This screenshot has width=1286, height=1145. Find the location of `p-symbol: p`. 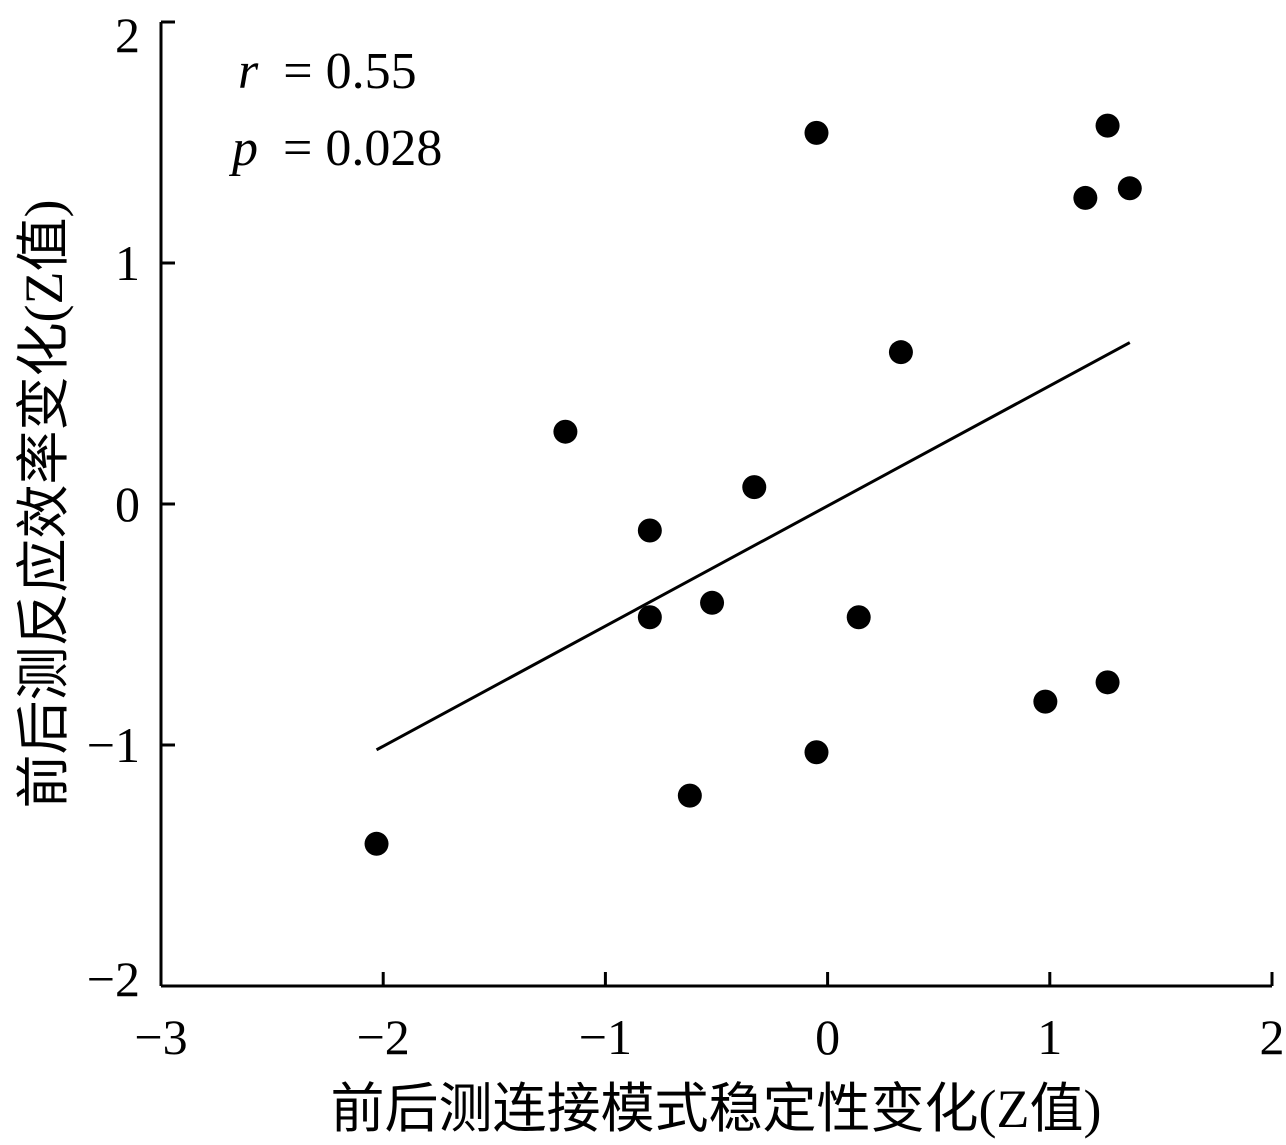

p-symbol: p is located at coordinates (243, 148).